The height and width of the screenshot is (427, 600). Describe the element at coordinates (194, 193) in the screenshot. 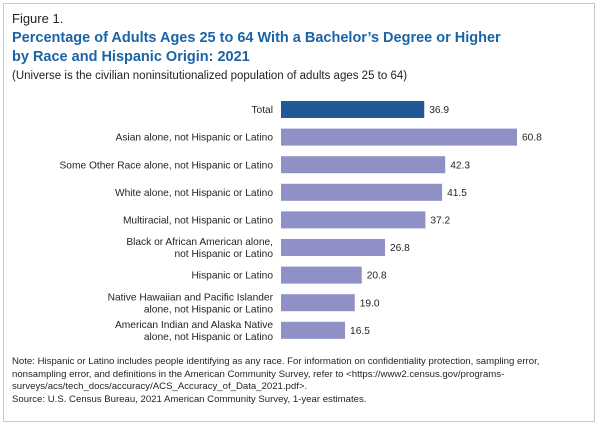

I see `category-label-3: White alone, not Hispanic or Latino` at that location.